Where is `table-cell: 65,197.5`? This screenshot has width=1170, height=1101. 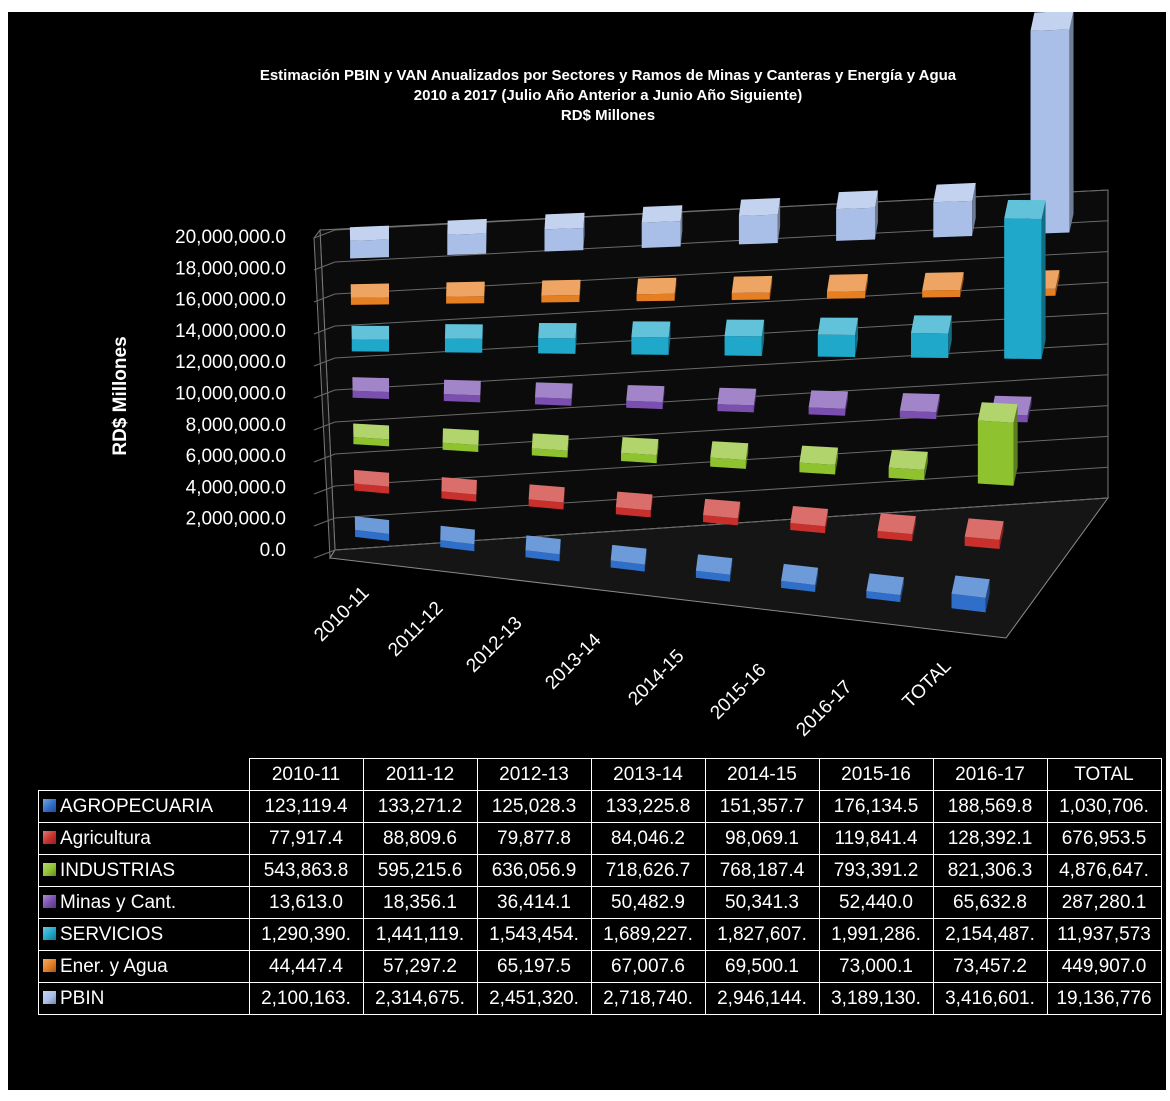 table-cell: 65,197.5 is located at coordinates (534, 966).